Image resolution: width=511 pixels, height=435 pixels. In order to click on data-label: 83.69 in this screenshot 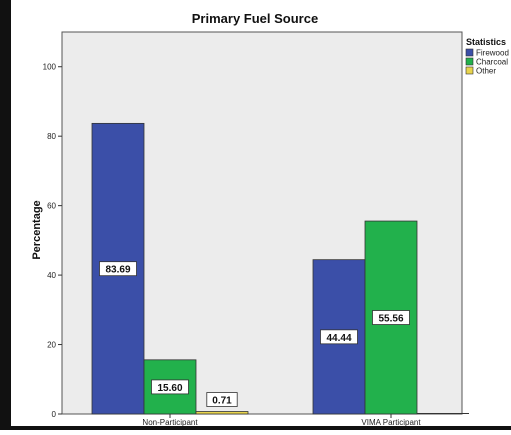, I will do `click(117, 270)`.